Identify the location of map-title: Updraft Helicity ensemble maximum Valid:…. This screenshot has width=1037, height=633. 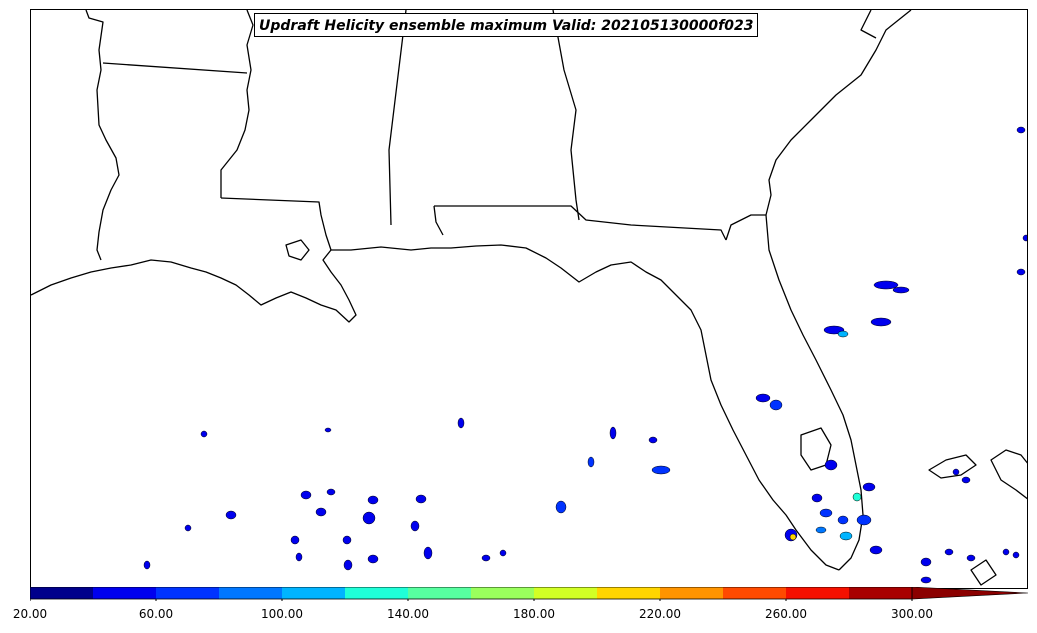
(506, 25).